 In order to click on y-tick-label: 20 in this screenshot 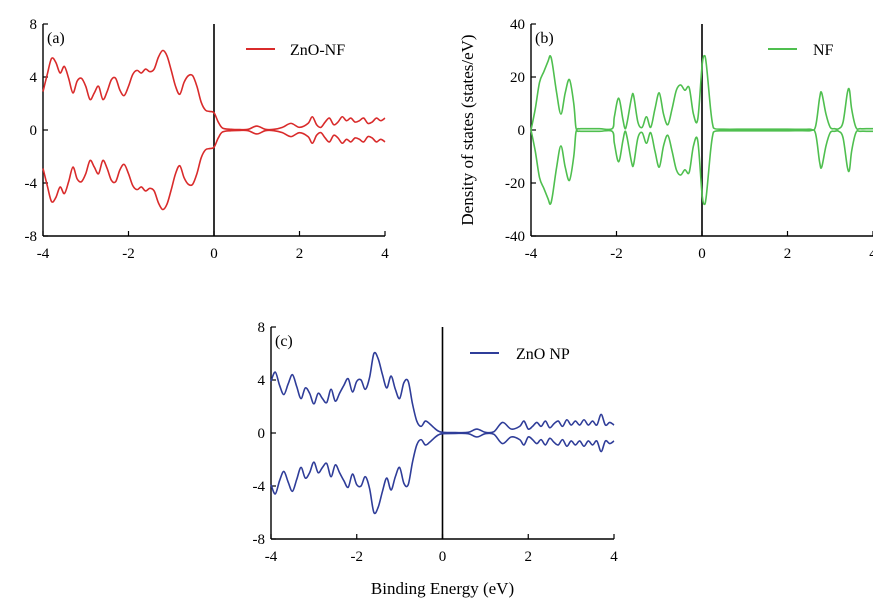, I will do `click(517, 78)`.